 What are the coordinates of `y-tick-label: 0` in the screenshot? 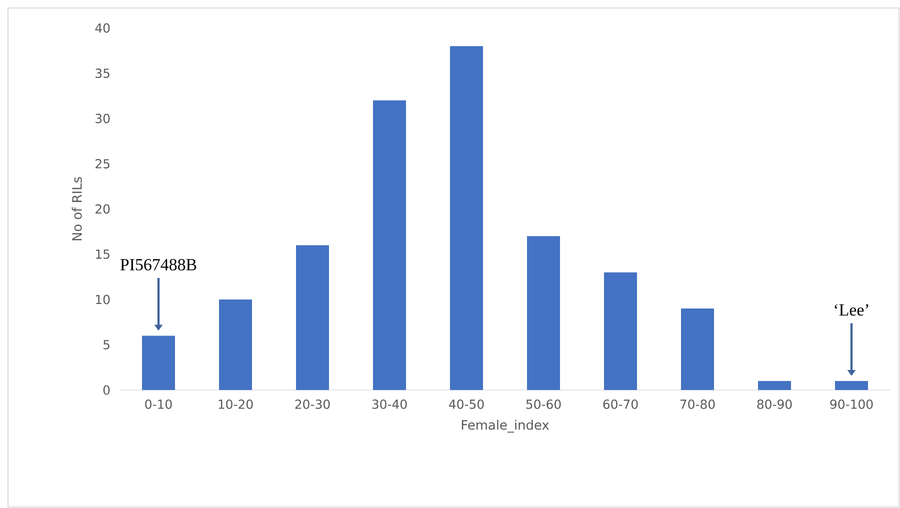 It's located at (106, 390).